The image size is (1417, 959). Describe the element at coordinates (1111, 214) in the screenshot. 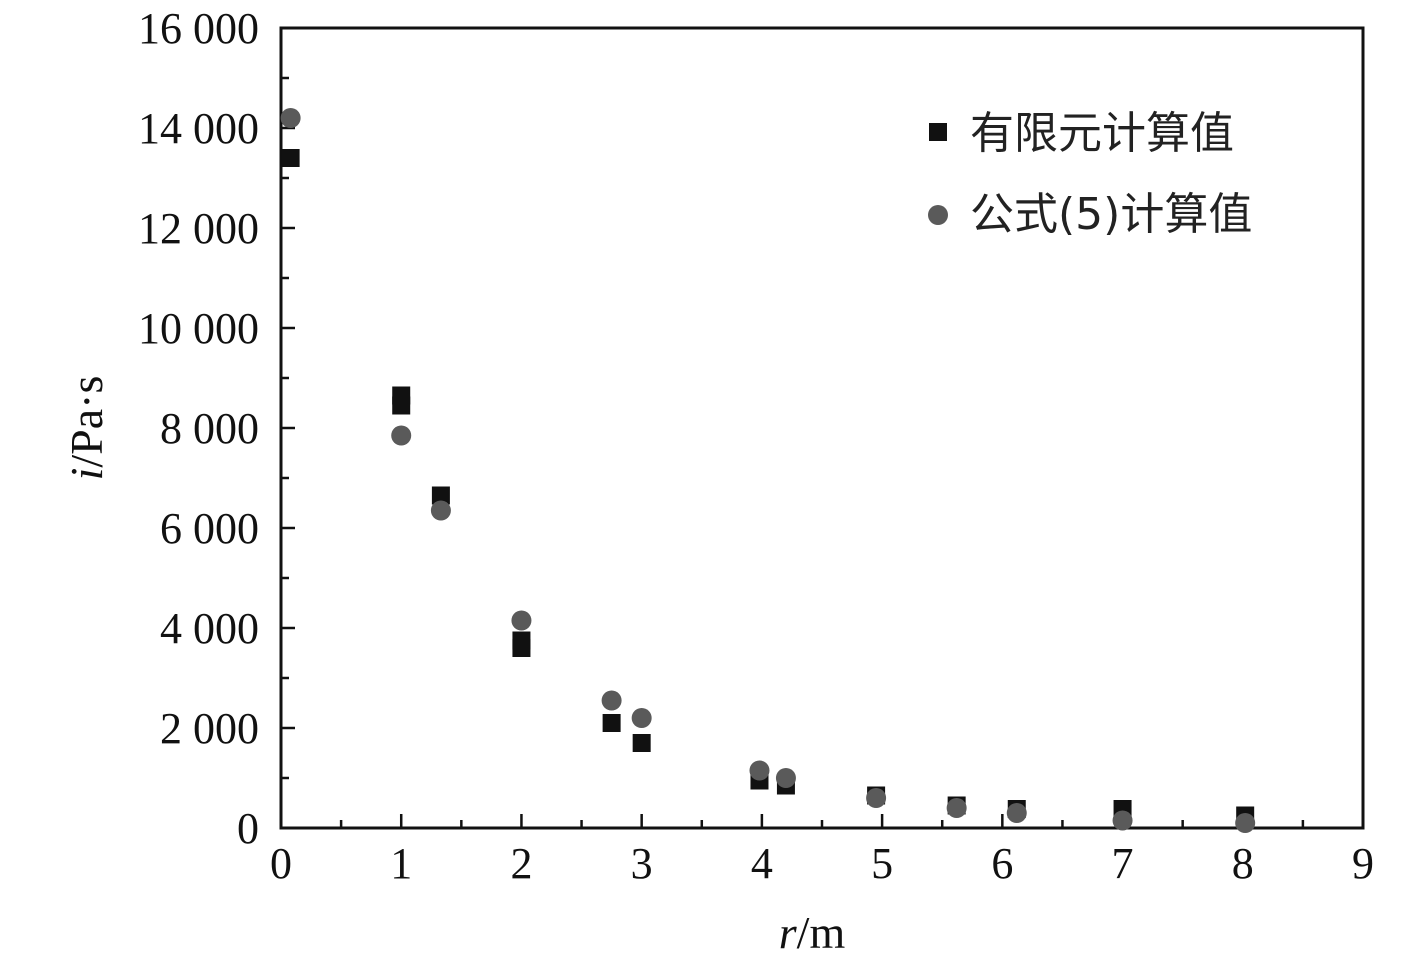

I see `legend-label-formula: 公式(5)计算值` at that location.